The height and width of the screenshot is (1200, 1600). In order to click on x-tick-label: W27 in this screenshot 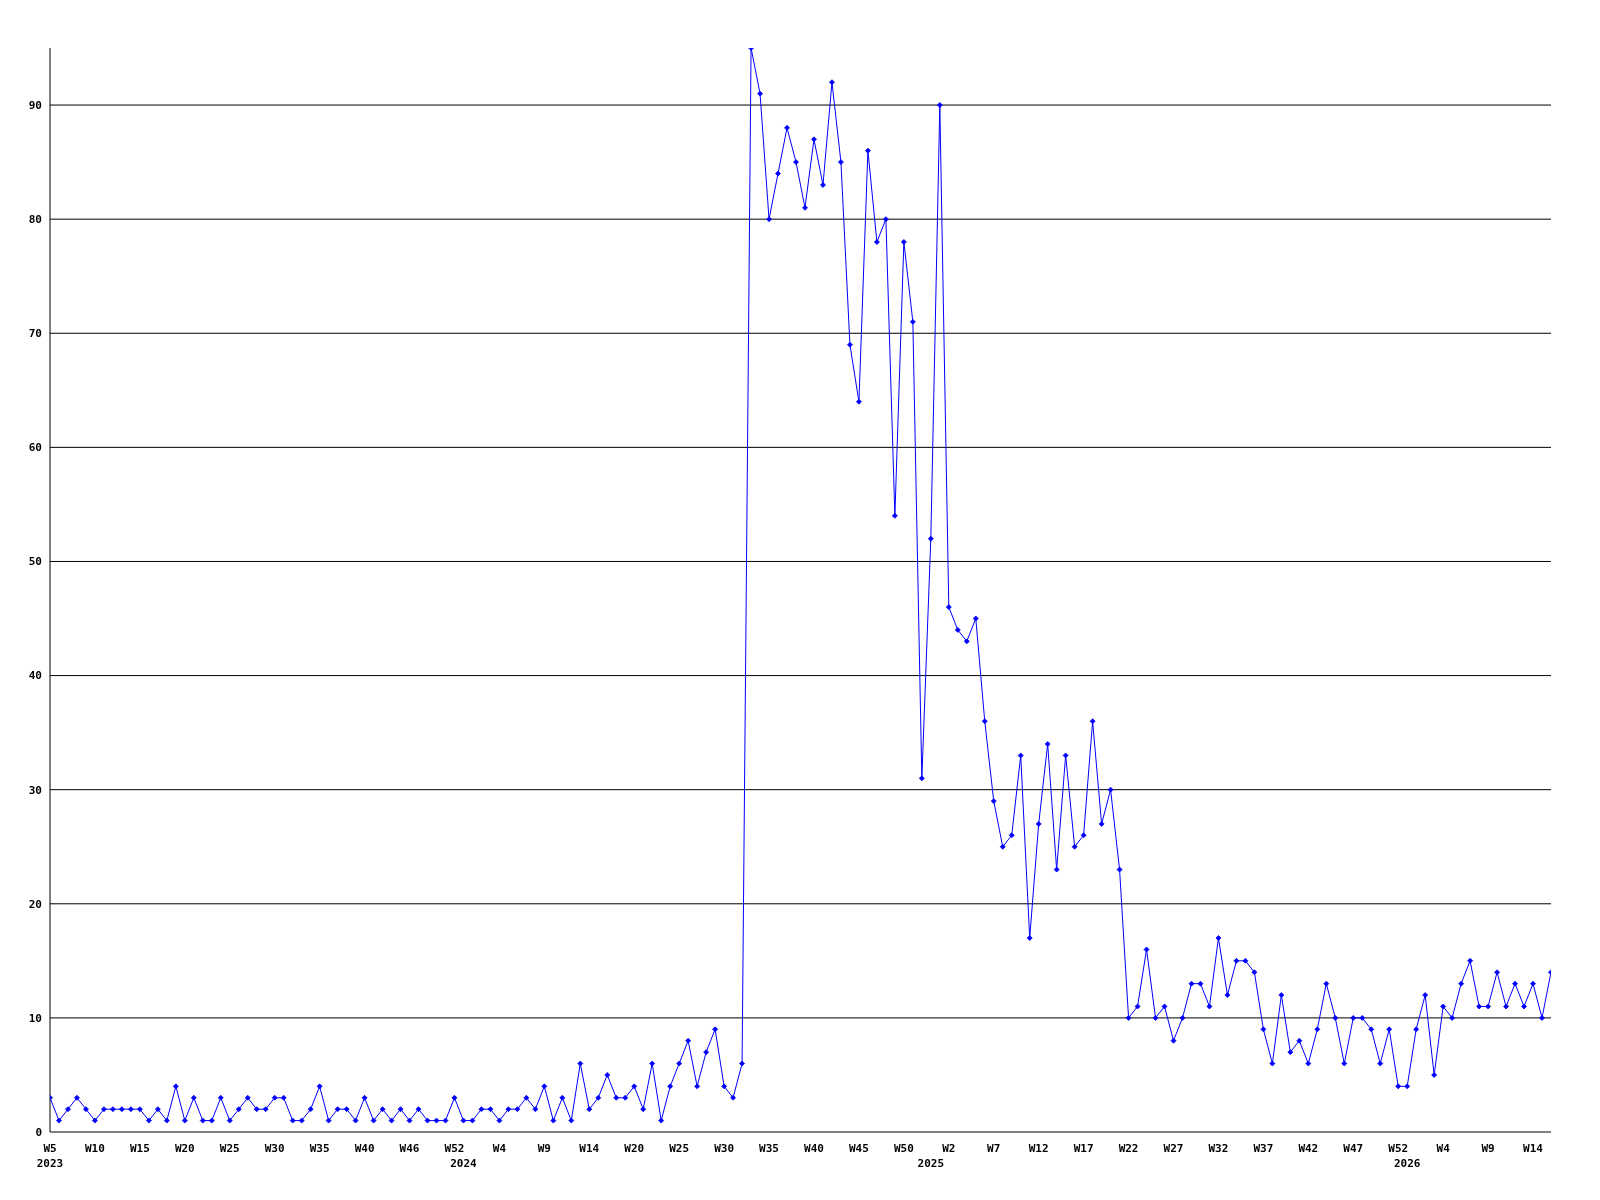, I will do `click(1173, 1148)`.